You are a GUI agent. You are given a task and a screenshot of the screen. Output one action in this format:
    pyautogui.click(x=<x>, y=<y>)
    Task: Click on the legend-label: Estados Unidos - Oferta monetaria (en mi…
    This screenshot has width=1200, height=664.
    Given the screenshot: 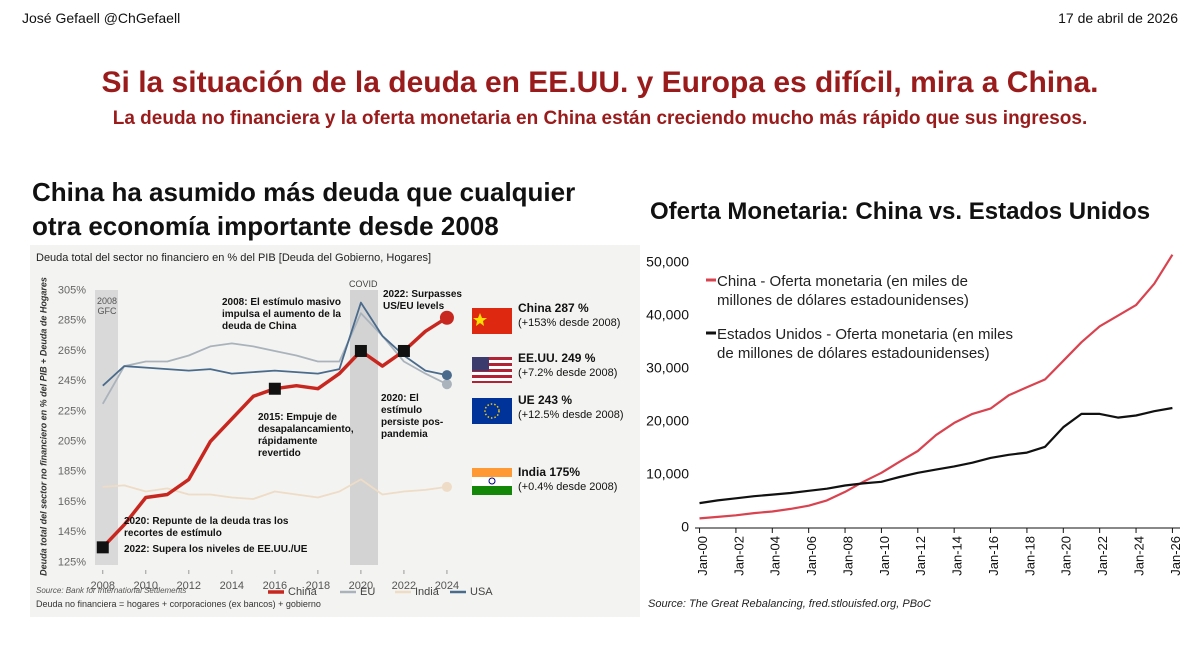 What is the action you would take?
    pyautogui.click(x=865, y=344)
    